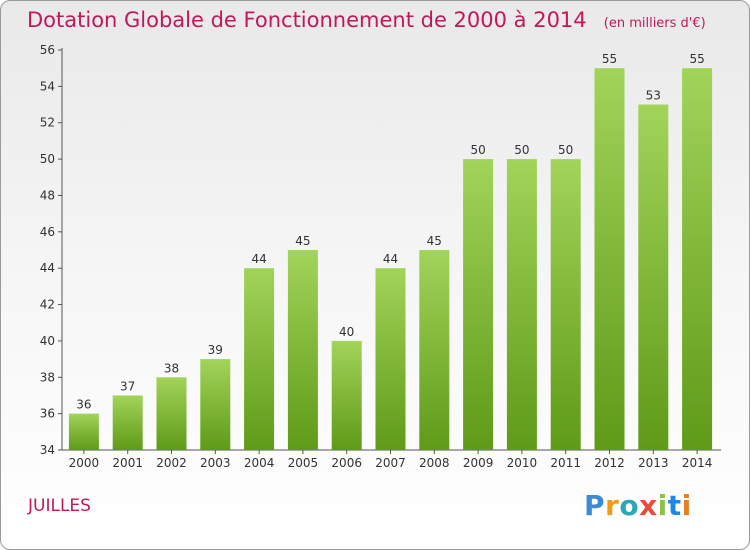  What do you see at coordinates (521, 304) in the screenshot?
I see `bar-2010` at bounding box center [521, 304].